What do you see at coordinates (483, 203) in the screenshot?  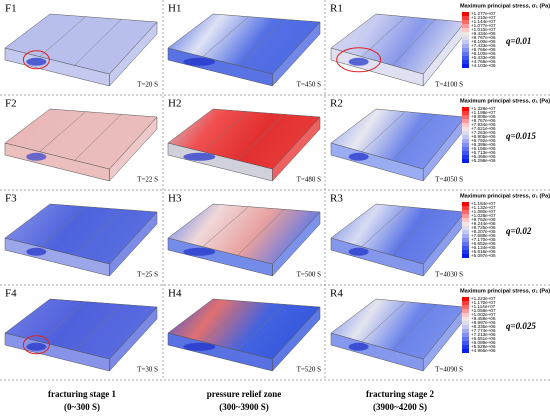 I see `legend-value: +1.184e+07` at bounding box center [483, 203].